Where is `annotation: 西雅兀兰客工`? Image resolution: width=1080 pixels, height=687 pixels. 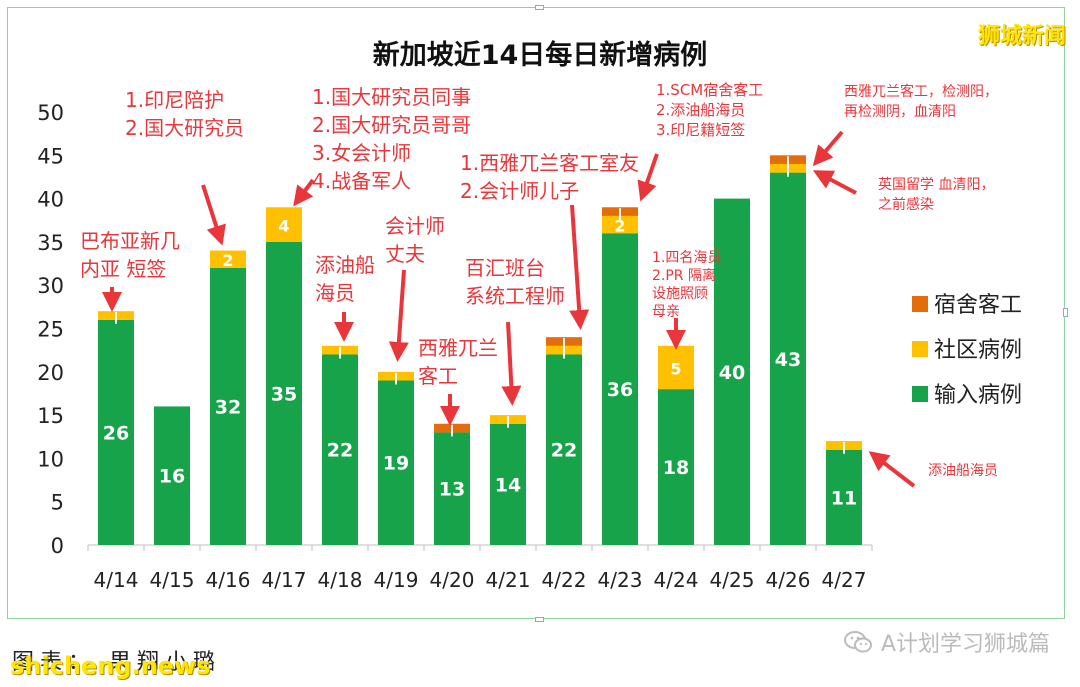 annotation: 西雅兀兰客工 is located at coordinates (458, 381).